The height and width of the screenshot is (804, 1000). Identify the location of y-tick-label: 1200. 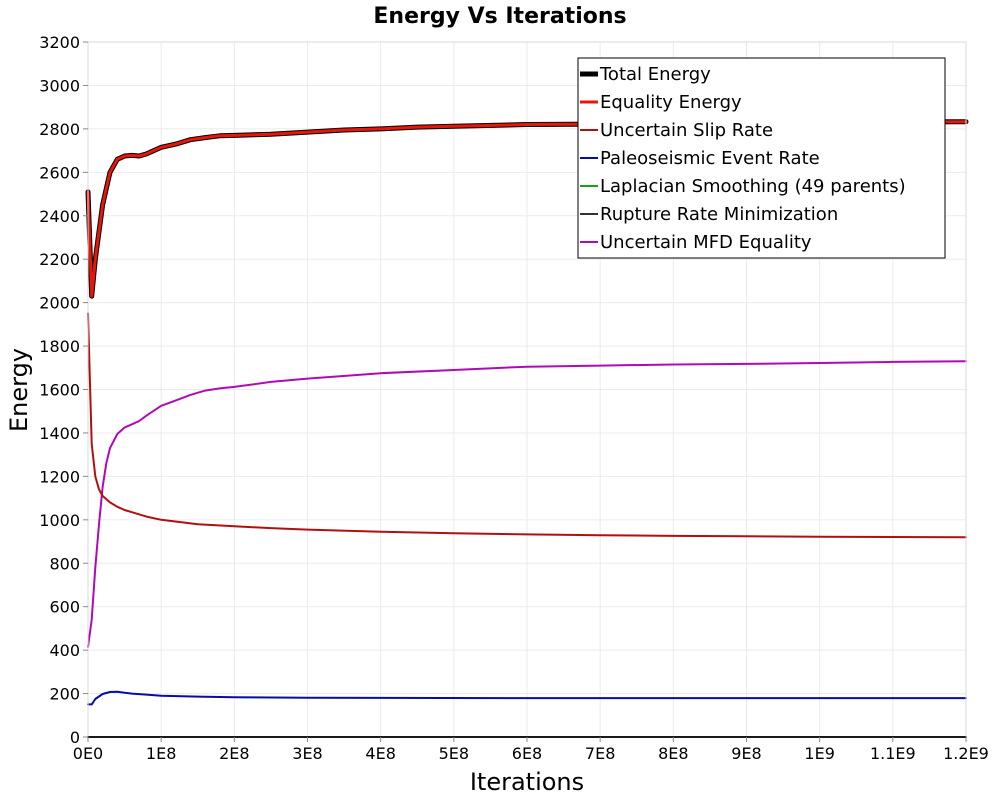
(59, 476).